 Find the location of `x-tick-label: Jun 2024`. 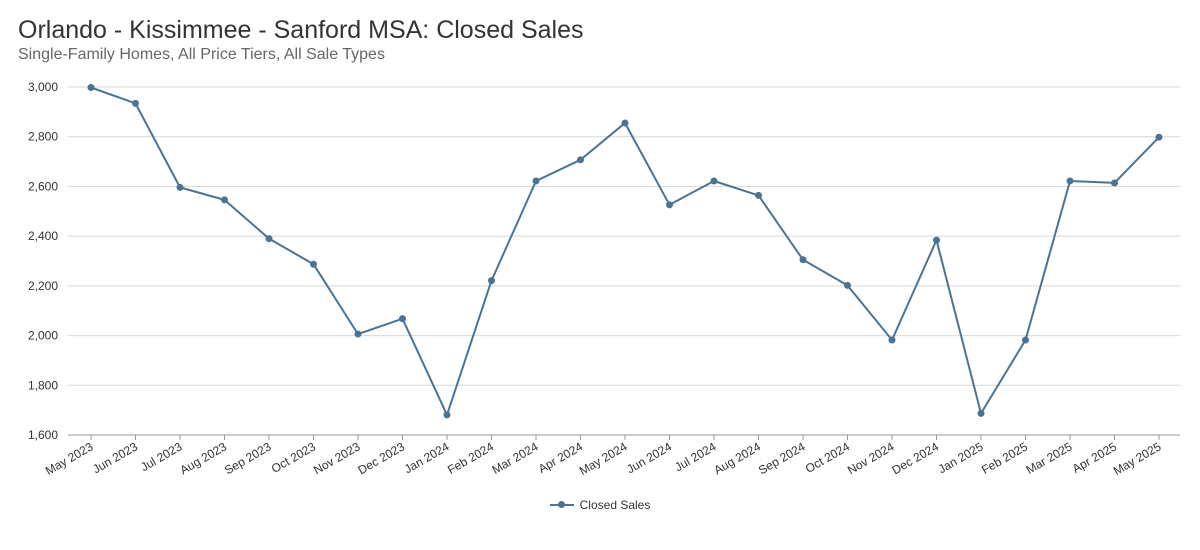

x-tick-label: Jun 2024 is located at coordinates (649, 457).